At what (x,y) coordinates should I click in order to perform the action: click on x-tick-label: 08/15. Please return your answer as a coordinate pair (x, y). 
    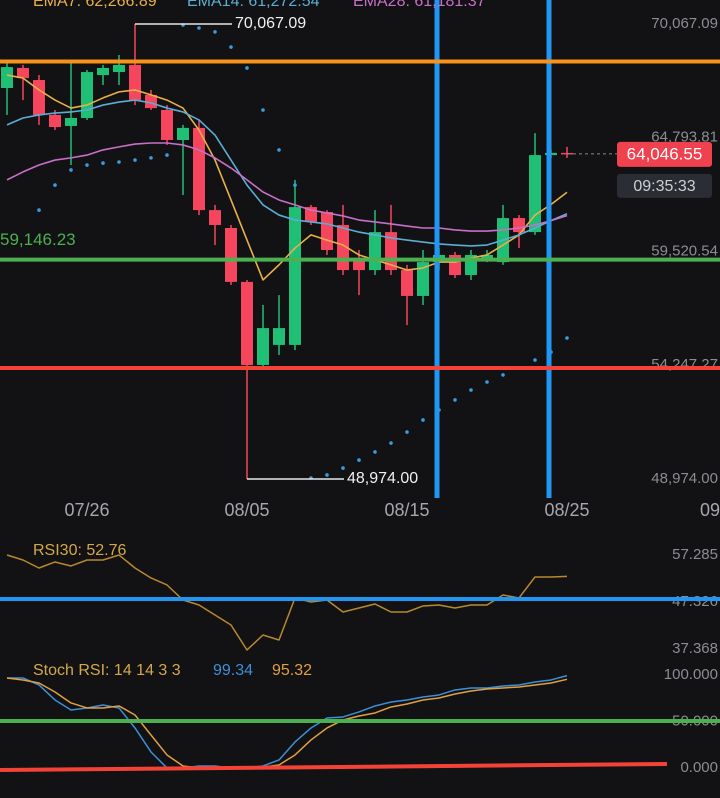
    Looking at the image, I should click on (406, 510).